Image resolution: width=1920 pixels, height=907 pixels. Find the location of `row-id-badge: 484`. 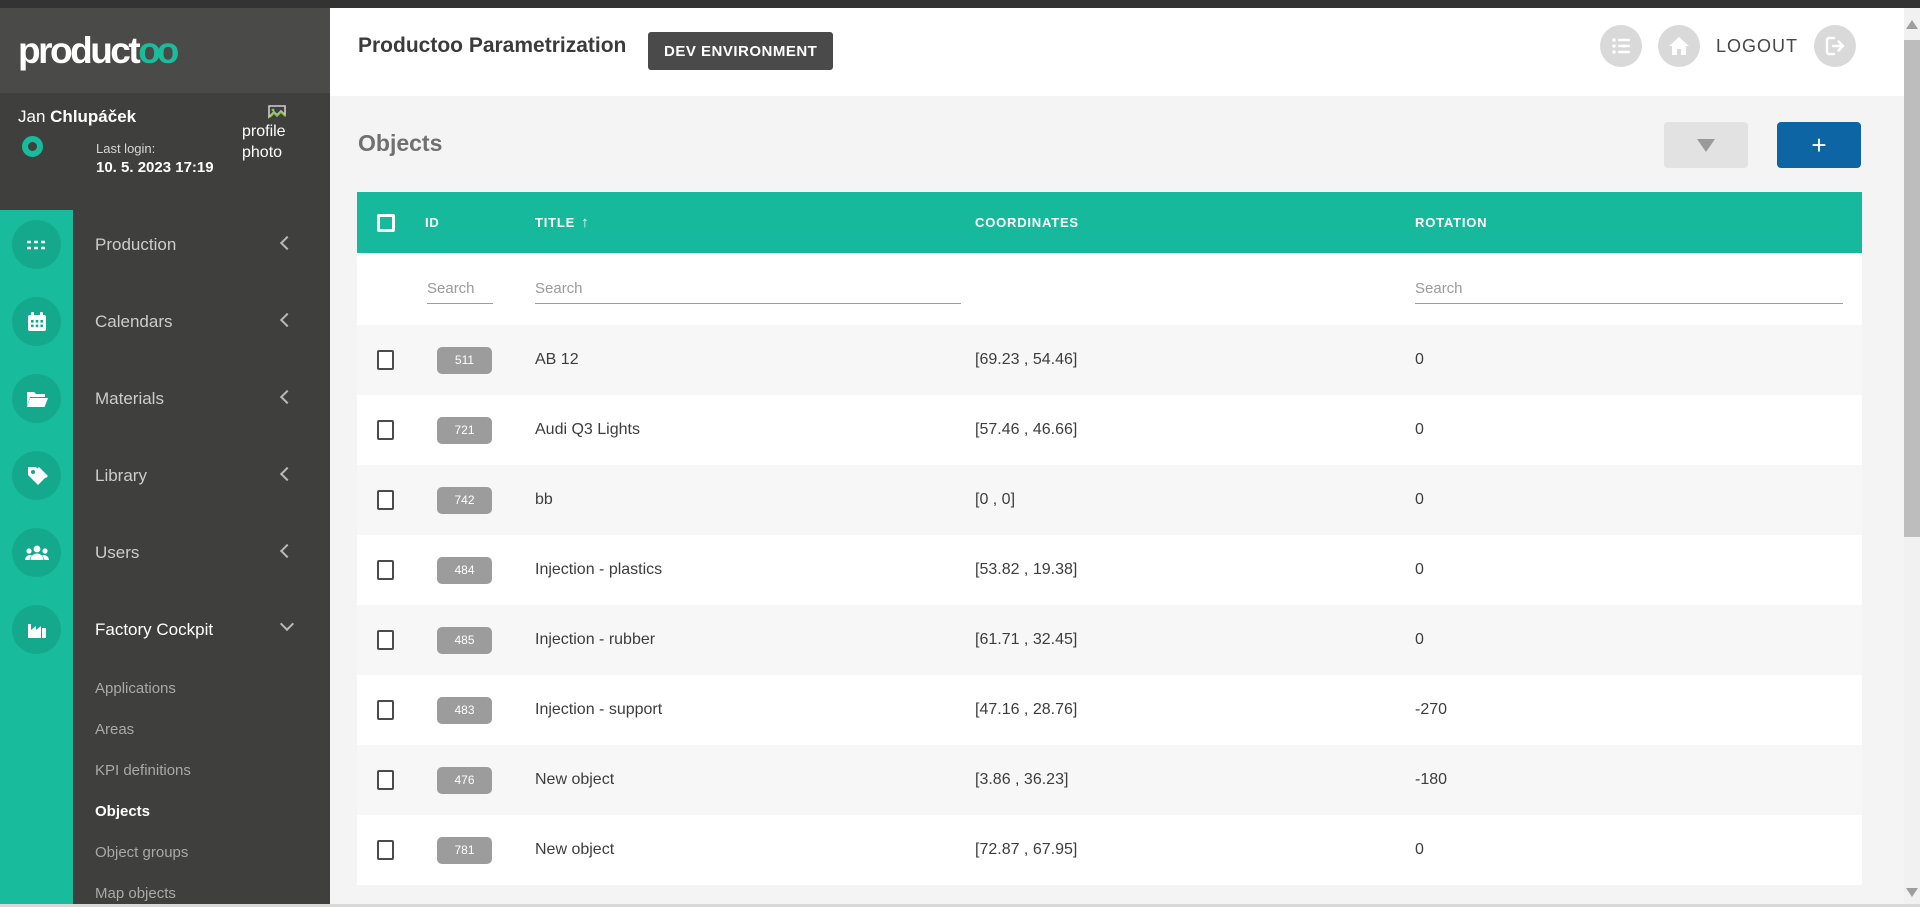

row-id-badge: 484 is located at coordinates (464, 570).